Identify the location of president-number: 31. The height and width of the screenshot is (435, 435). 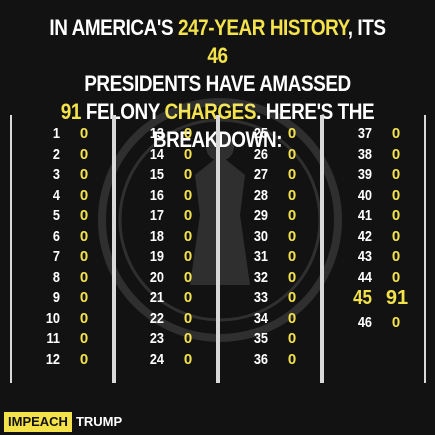
(260, 256).